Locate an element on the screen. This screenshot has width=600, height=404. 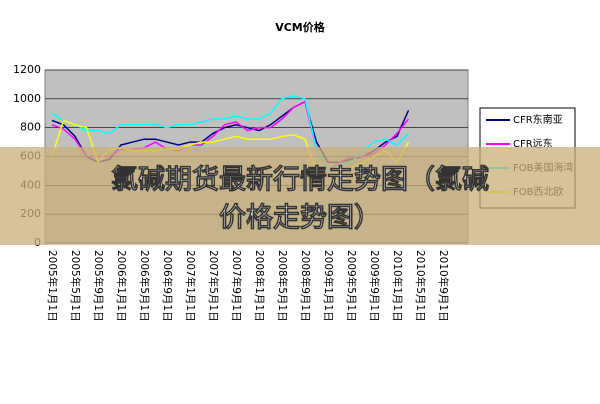
y-tick-label: 1000 is located at coordinates (27, 98).